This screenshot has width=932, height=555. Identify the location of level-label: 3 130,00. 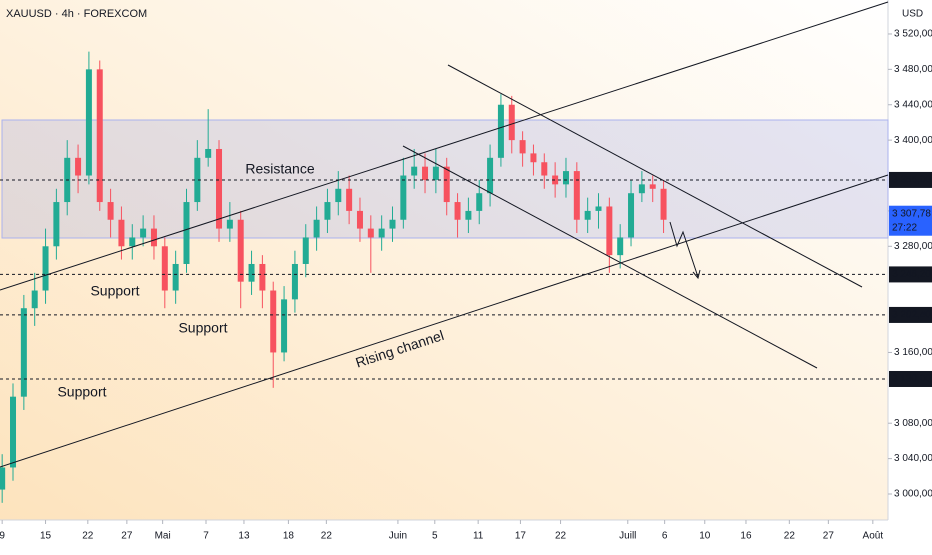
(911, 379).